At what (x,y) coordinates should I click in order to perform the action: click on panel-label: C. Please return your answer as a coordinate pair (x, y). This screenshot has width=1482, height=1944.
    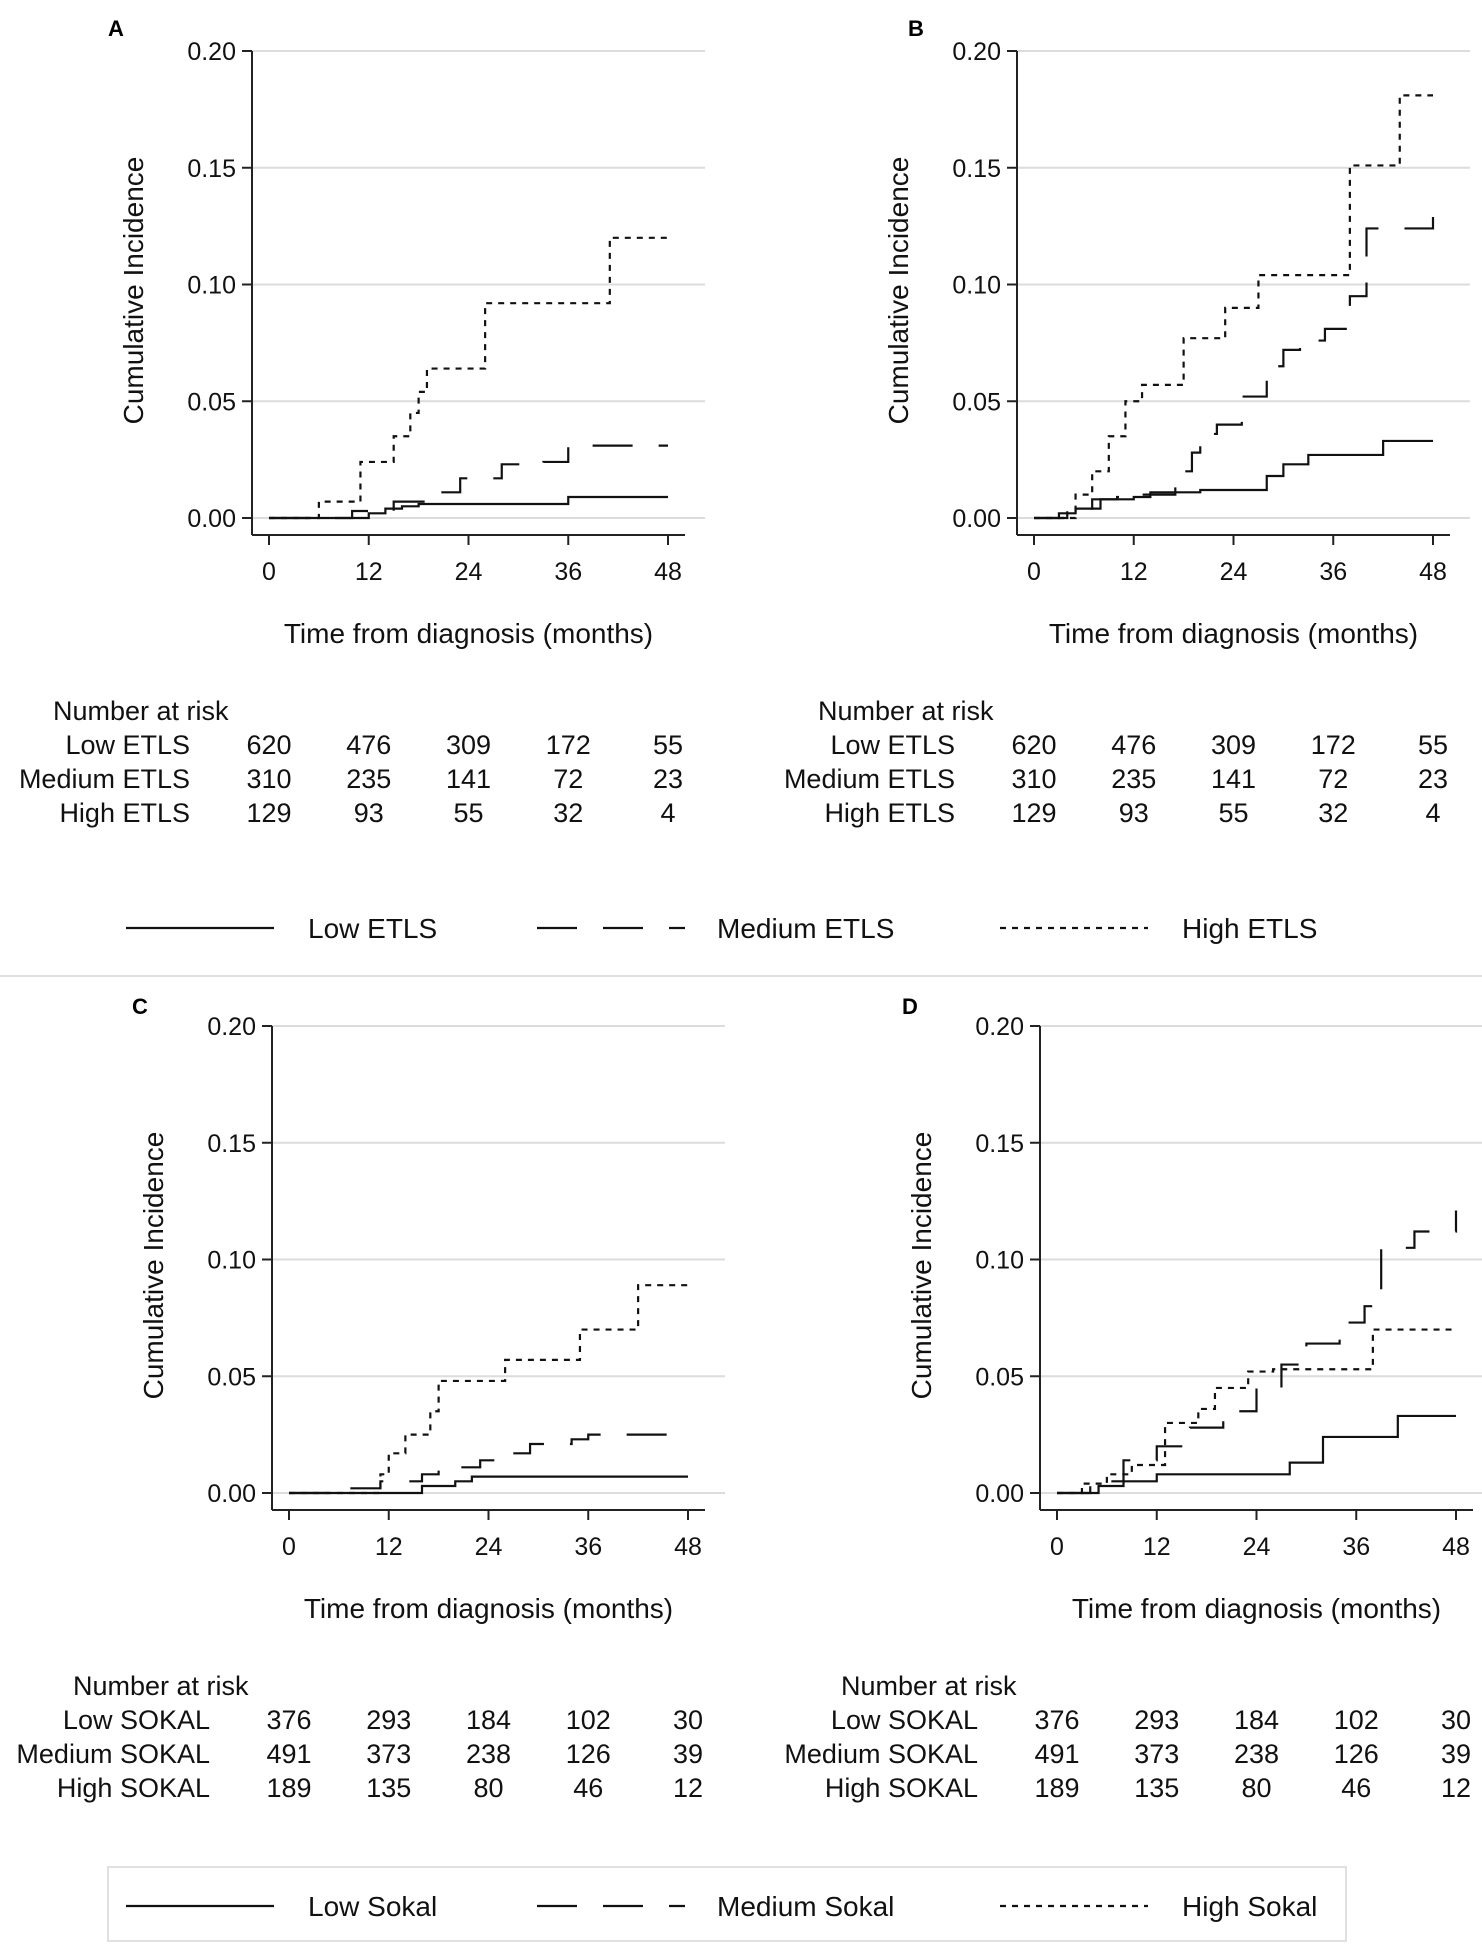
    Looking at the image, I should click on (140, 1006).